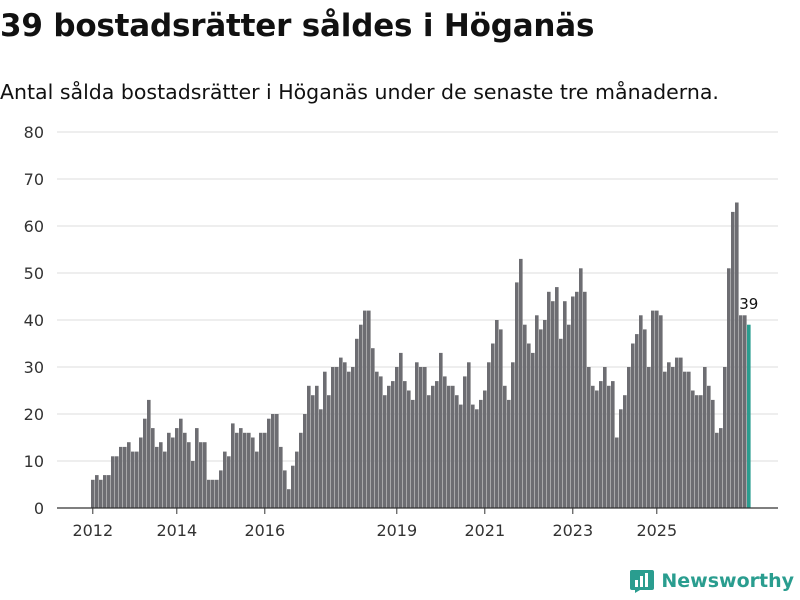  Describe the element at coordinates (39, 508) in the screenshot. I see `y-tick-label: 0` at that location.